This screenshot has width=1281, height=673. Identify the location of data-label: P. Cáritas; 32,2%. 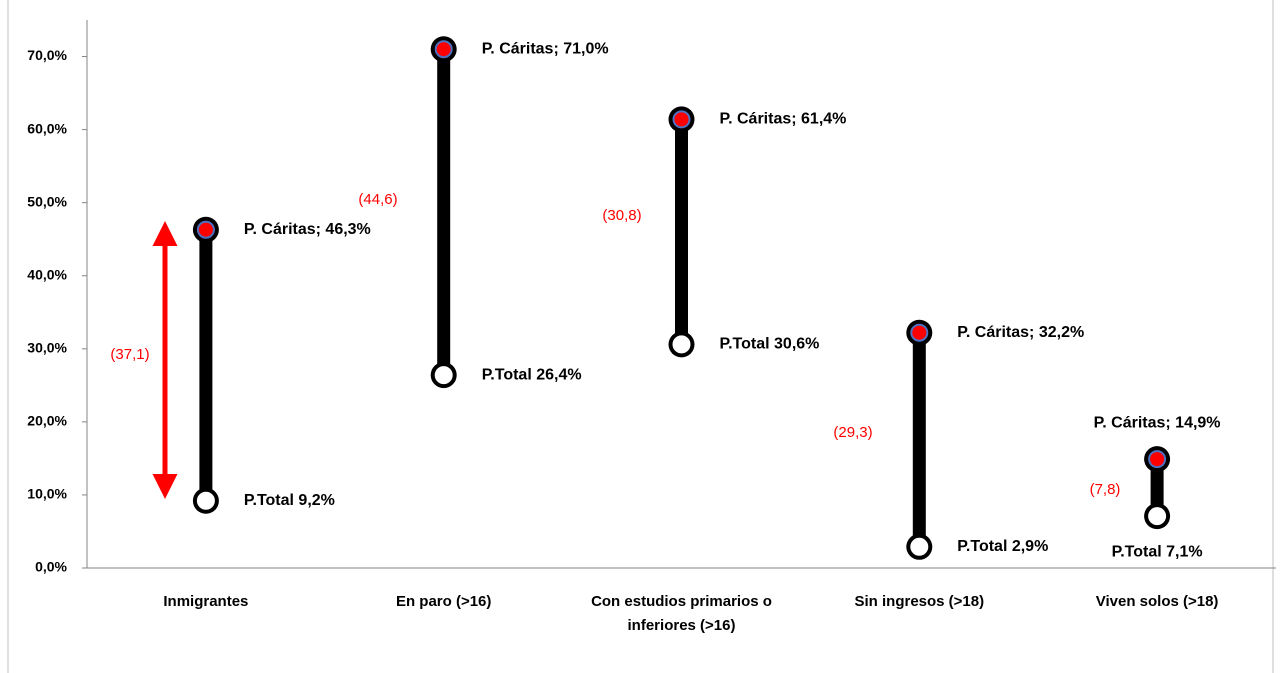
(1020, 332).